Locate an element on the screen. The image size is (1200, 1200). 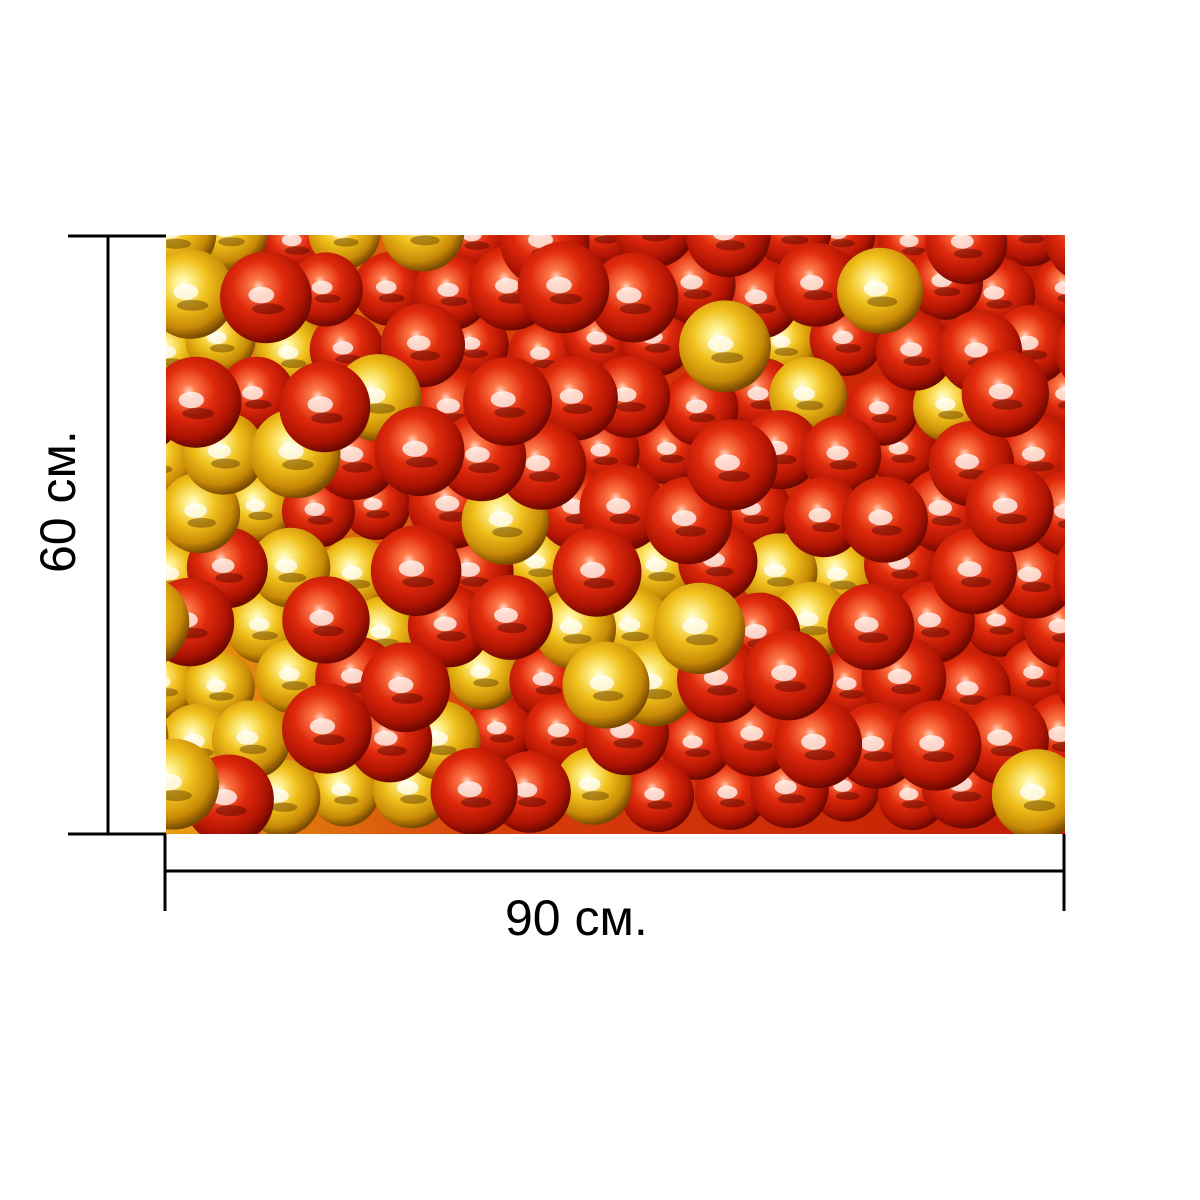
width-label: 90 см. is located at coordinates (576, 918).